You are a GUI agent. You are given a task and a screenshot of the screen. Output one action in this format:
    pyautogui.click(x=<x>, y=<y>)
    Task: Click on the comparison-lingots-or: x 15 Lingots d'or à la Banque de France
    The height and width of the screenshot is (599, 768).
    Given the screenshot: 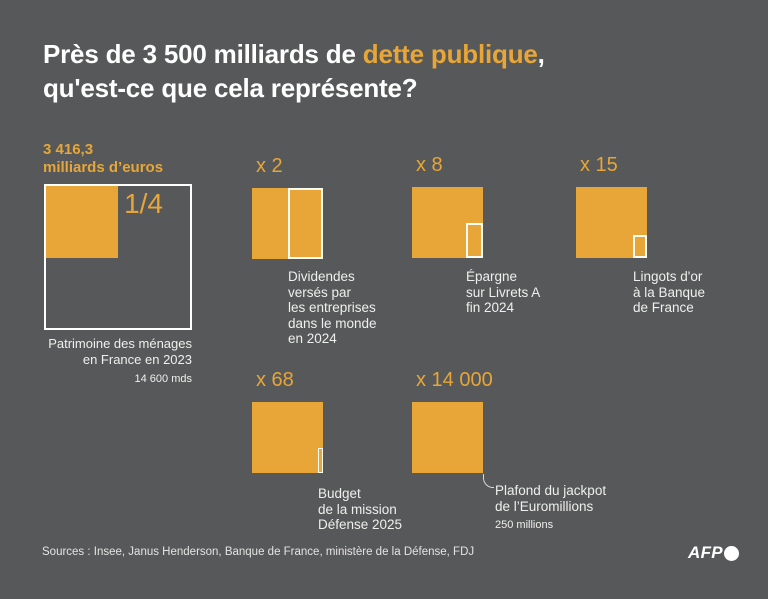 What is the action you would take?
    pyautogui.click(x=640, y=234)
    